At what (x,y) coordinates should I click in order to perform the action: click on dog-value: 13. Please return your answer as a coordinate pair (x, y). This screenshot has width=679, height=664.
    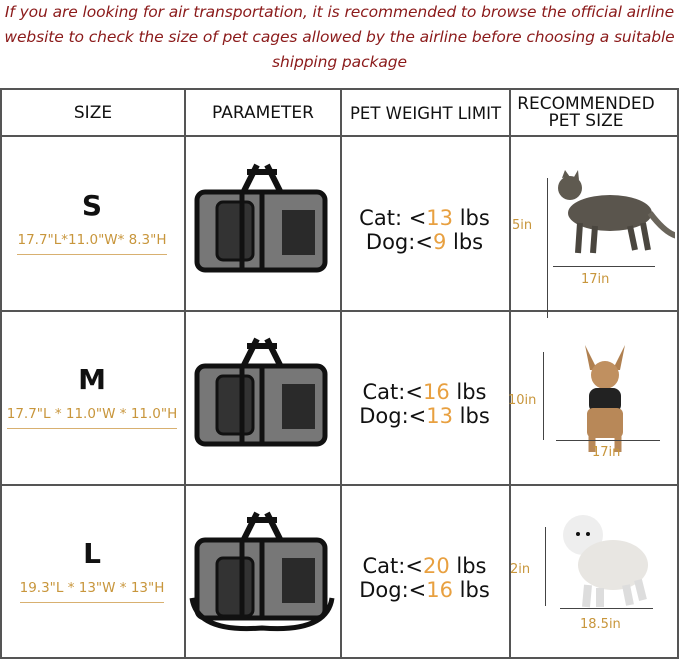
    Looking at the image, I should click on (439, 416).